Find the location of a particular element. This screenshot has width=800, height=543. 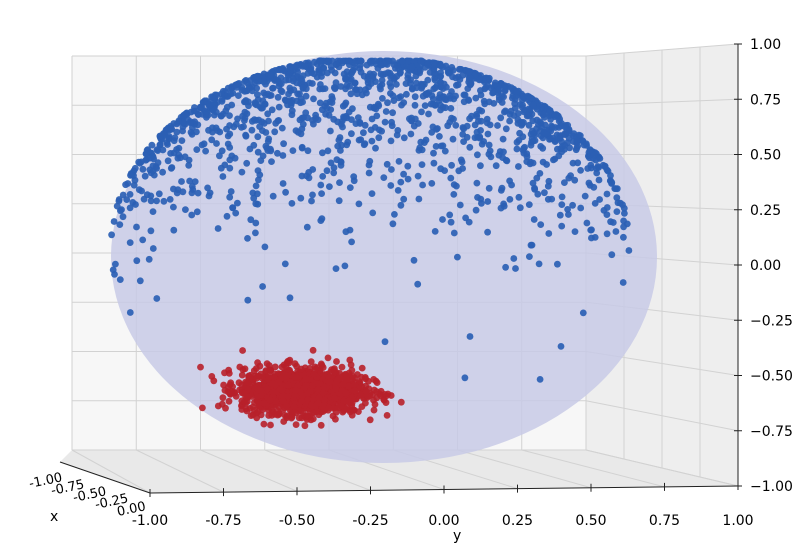

x-tick-label: -0.25 is located at coordinates (112, 502).